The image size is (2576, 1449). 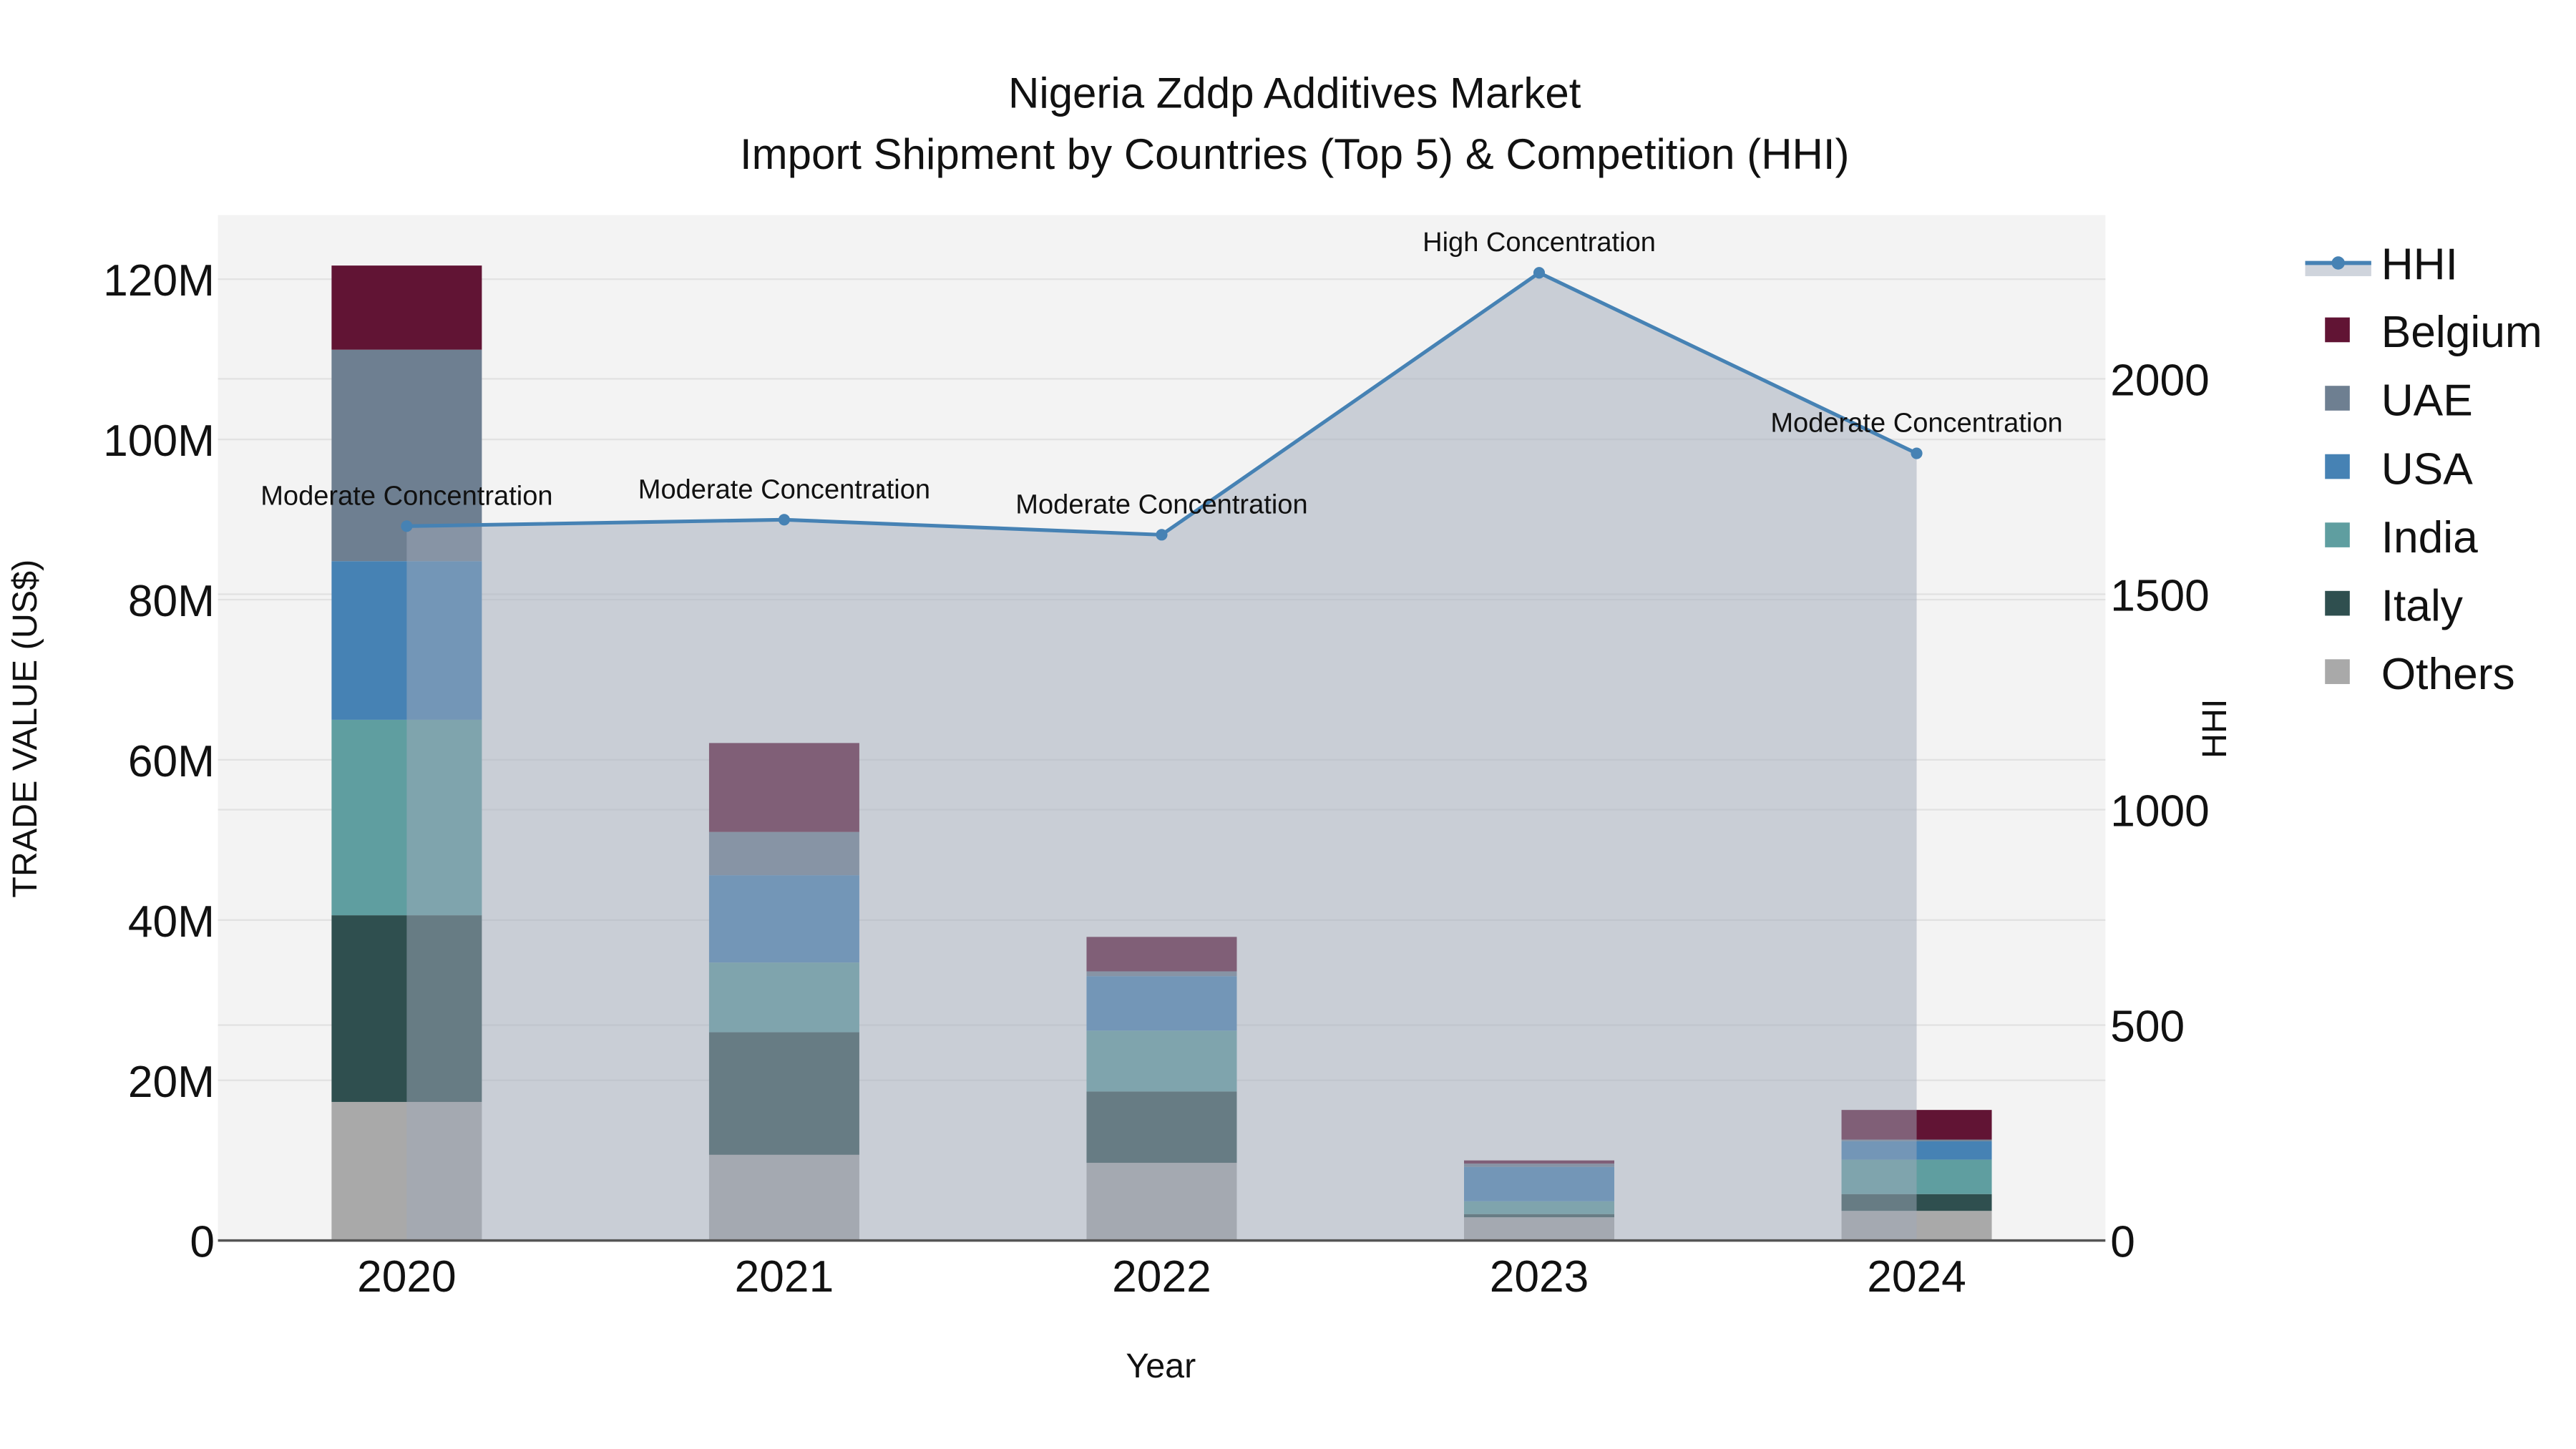 I want to click on legend-label-italy: Italy, so click(x=2422, y=605).